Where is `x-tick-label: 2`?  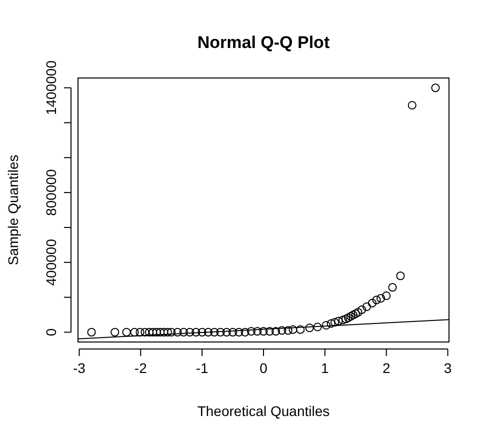
x-tick-label: 2 is located at coordinates (386, 368).